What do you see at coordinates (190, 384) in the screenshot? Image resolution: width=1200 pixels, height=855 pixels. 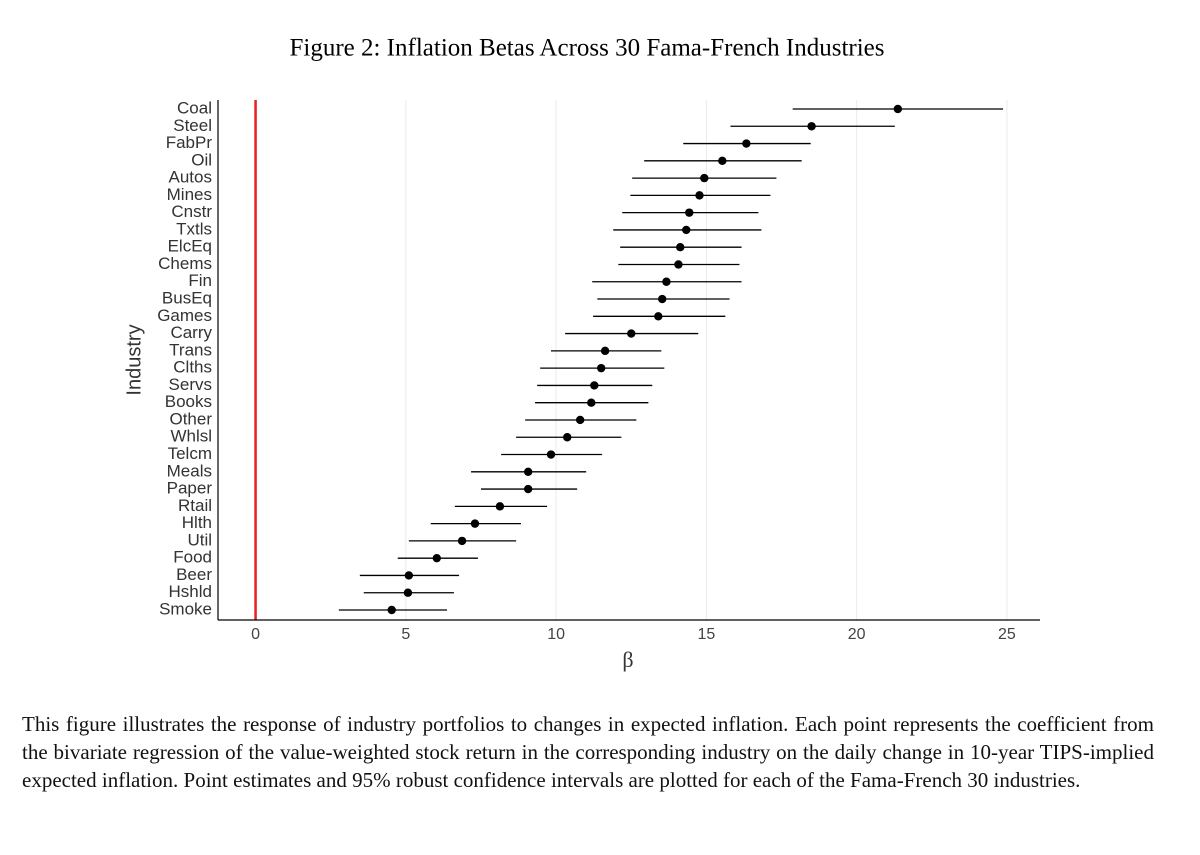 I see `y-tick-label: Servs` at bounding box center [190, 384].